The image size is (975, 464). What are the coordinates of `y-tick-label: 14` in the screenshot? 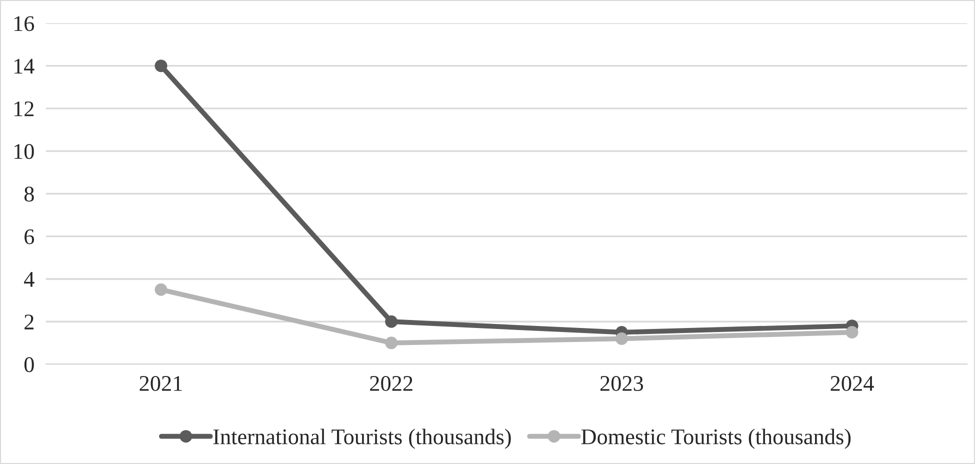 It's located at (24, 66).